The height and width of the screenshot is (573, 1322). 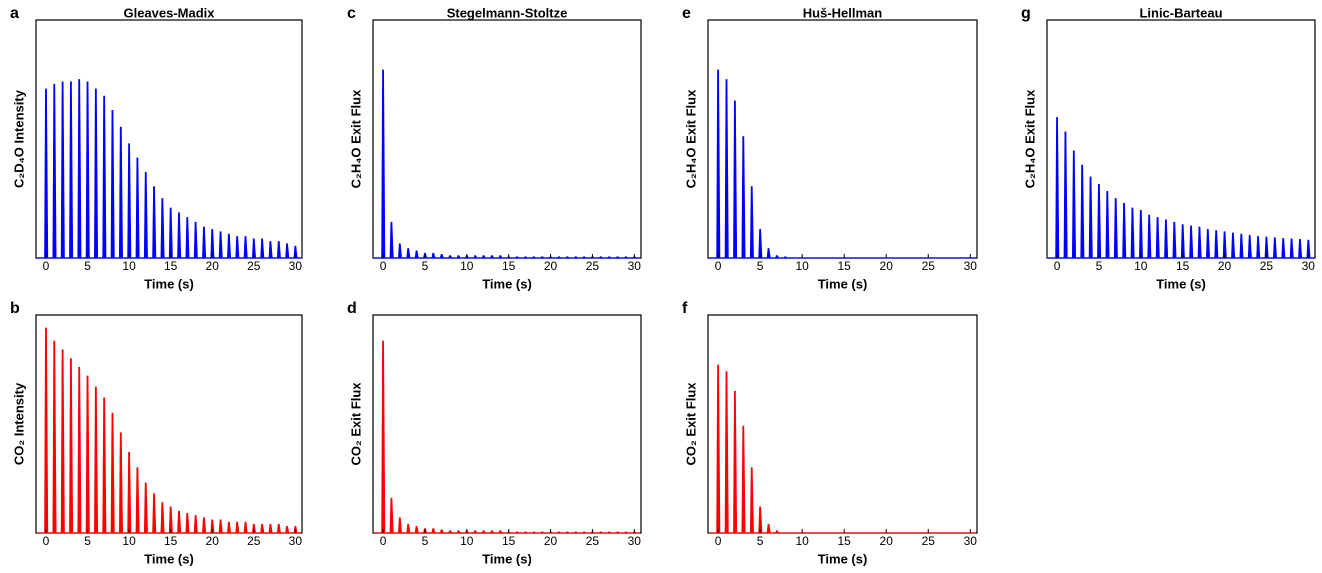 What do you see at coordinates (830, 433) in the screenshot?
I see `panel: 0 5 10 15 20 25 30 Time (s) CO₂ Exit Flux f` at bounding box center [830, 433].